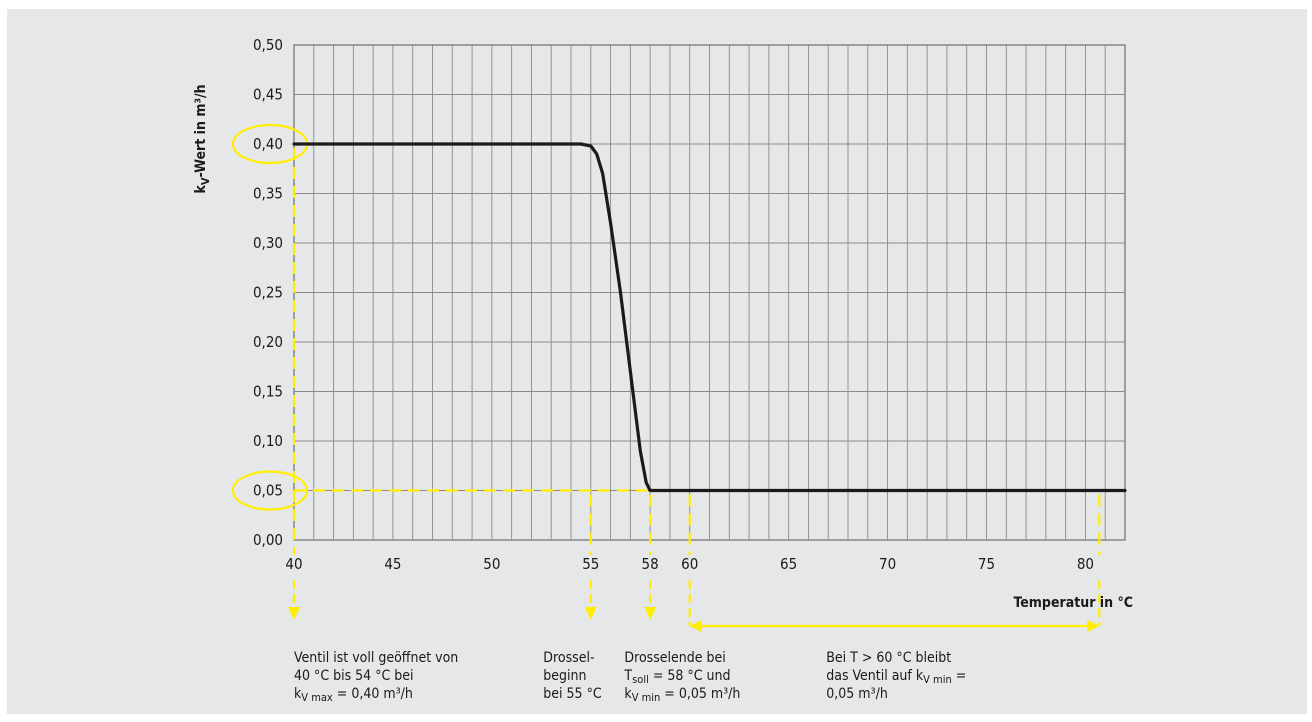 The height and width of the screenshot is (722, 1312). Describe the element at coordinates (268, 45) in the screenshot. I see `y-tick-label: 0,50` at that location.